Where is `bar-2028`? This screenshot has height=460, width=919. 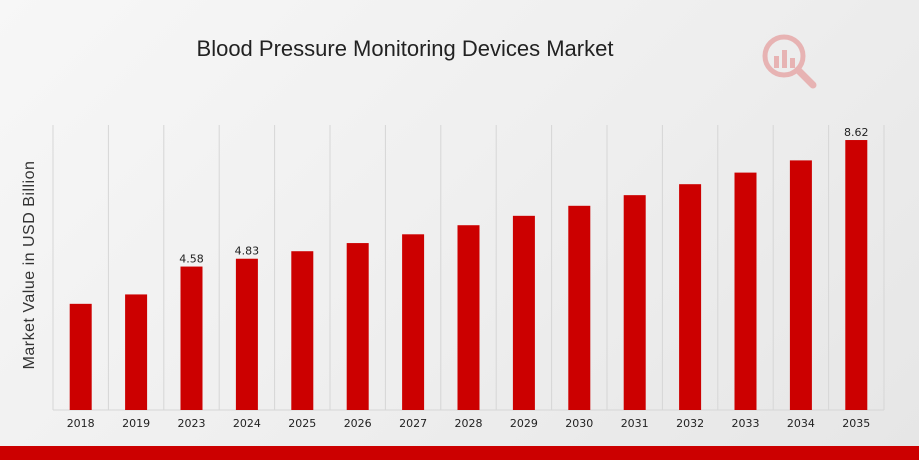
bar-2028 is located at coordinates (468, 317).